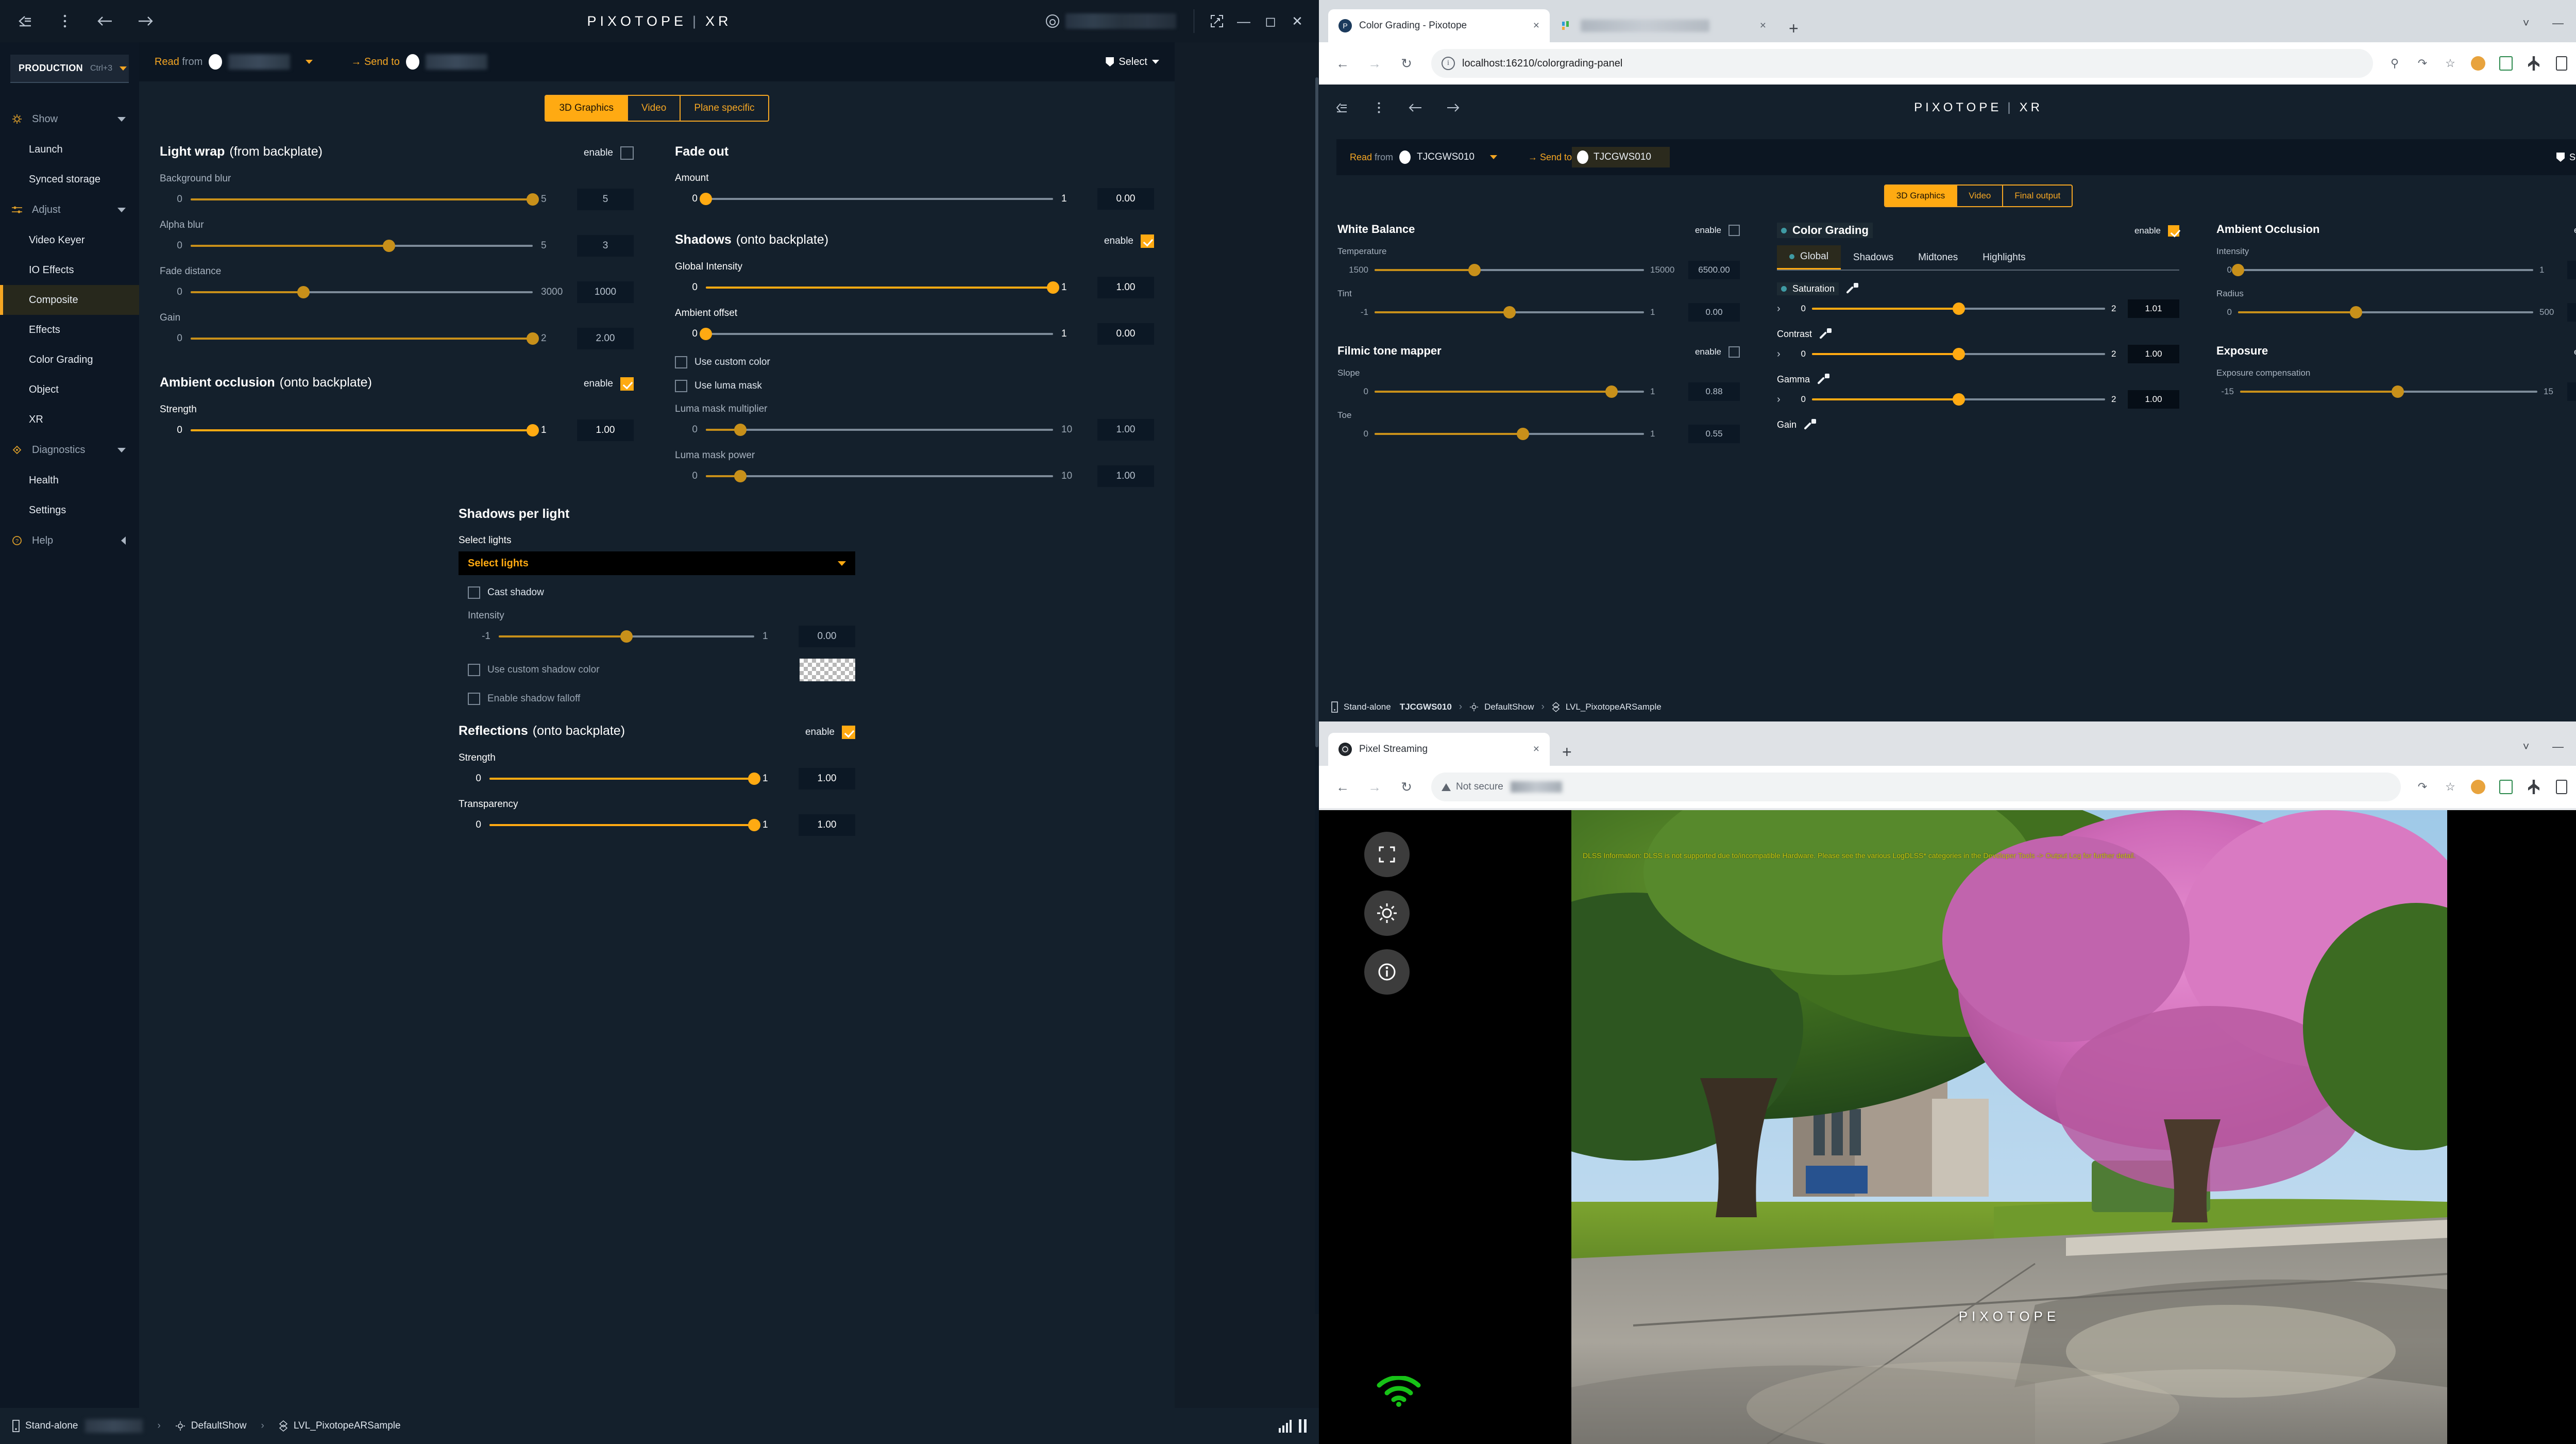 The height and width of the screenshot is (1444, 2576). What do you see at coordinates (69, 209) in the screenshot?
I see `sidebar-group-adjust: Adjust` at bounding box center [69, 209].